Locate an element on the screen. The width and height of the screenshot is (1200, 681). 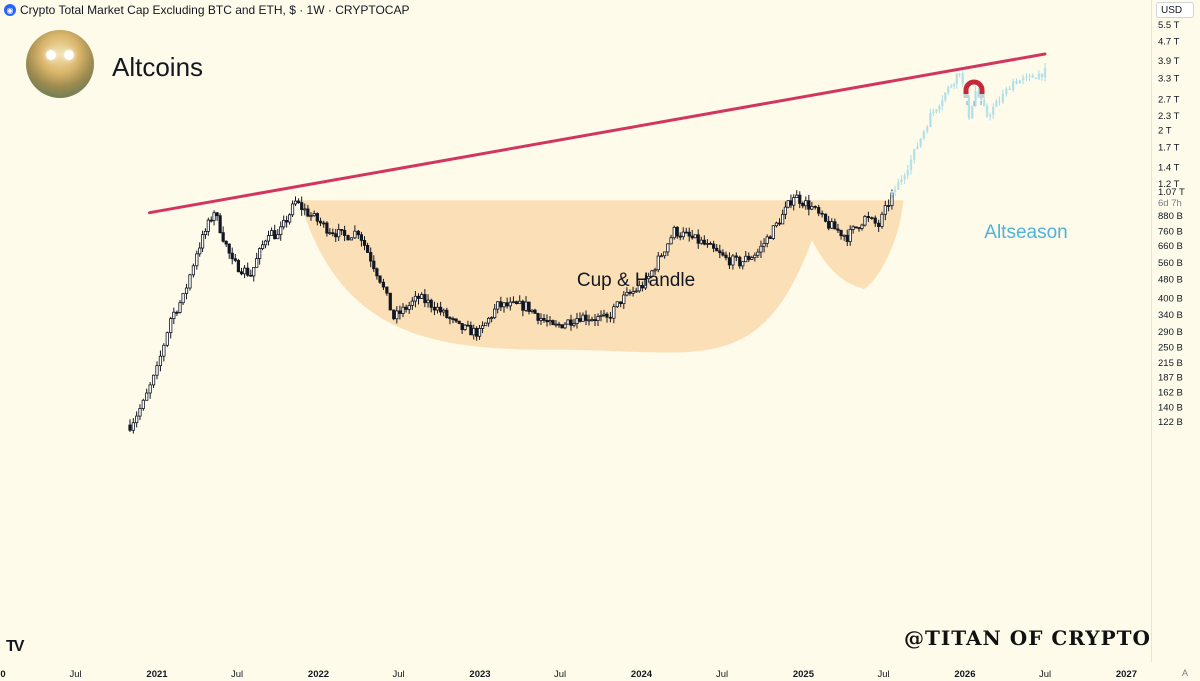
current-price-label: 1.07 T is located at coordinates (1171, 192).